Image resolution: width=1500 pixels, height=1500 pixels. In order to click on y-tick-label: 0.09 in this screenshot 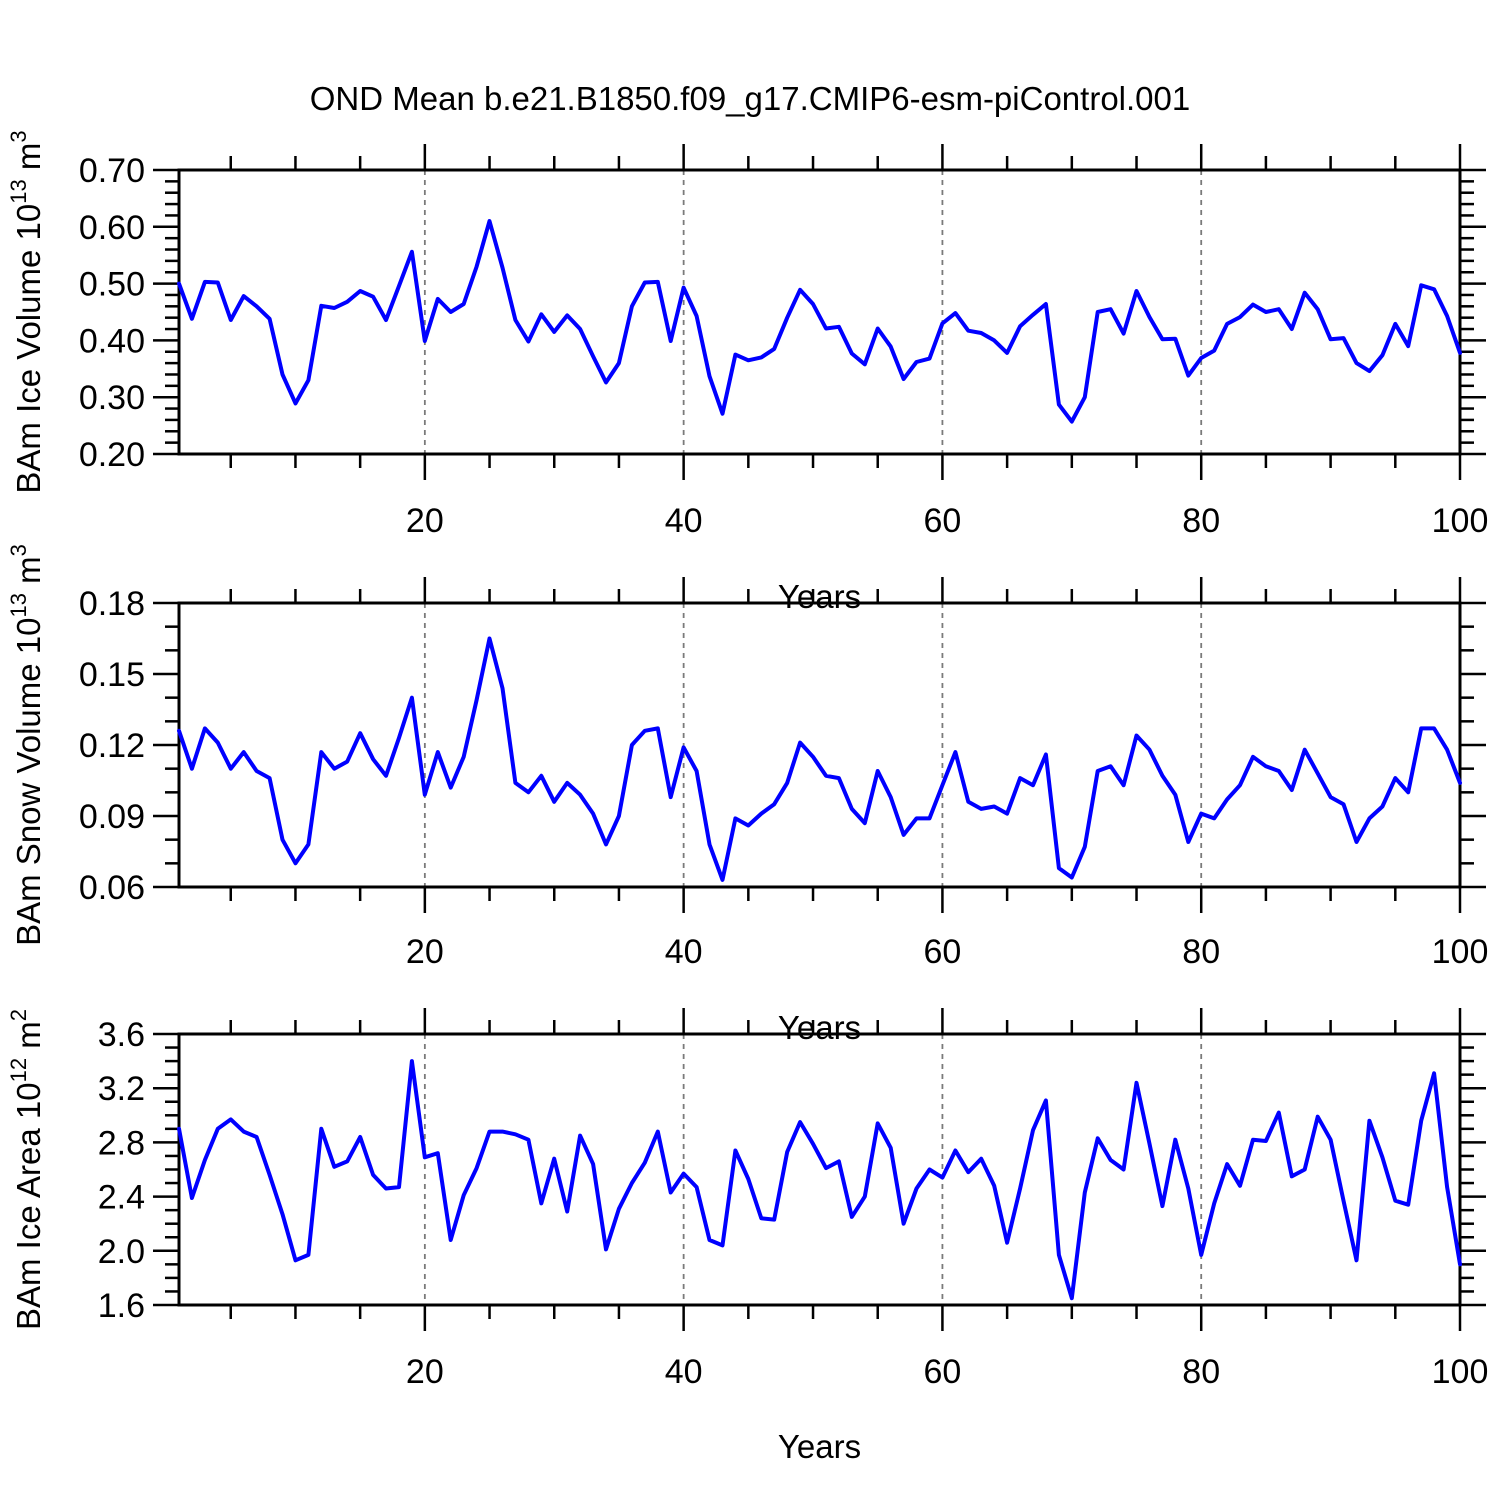, I will do `click(112, 817)`.